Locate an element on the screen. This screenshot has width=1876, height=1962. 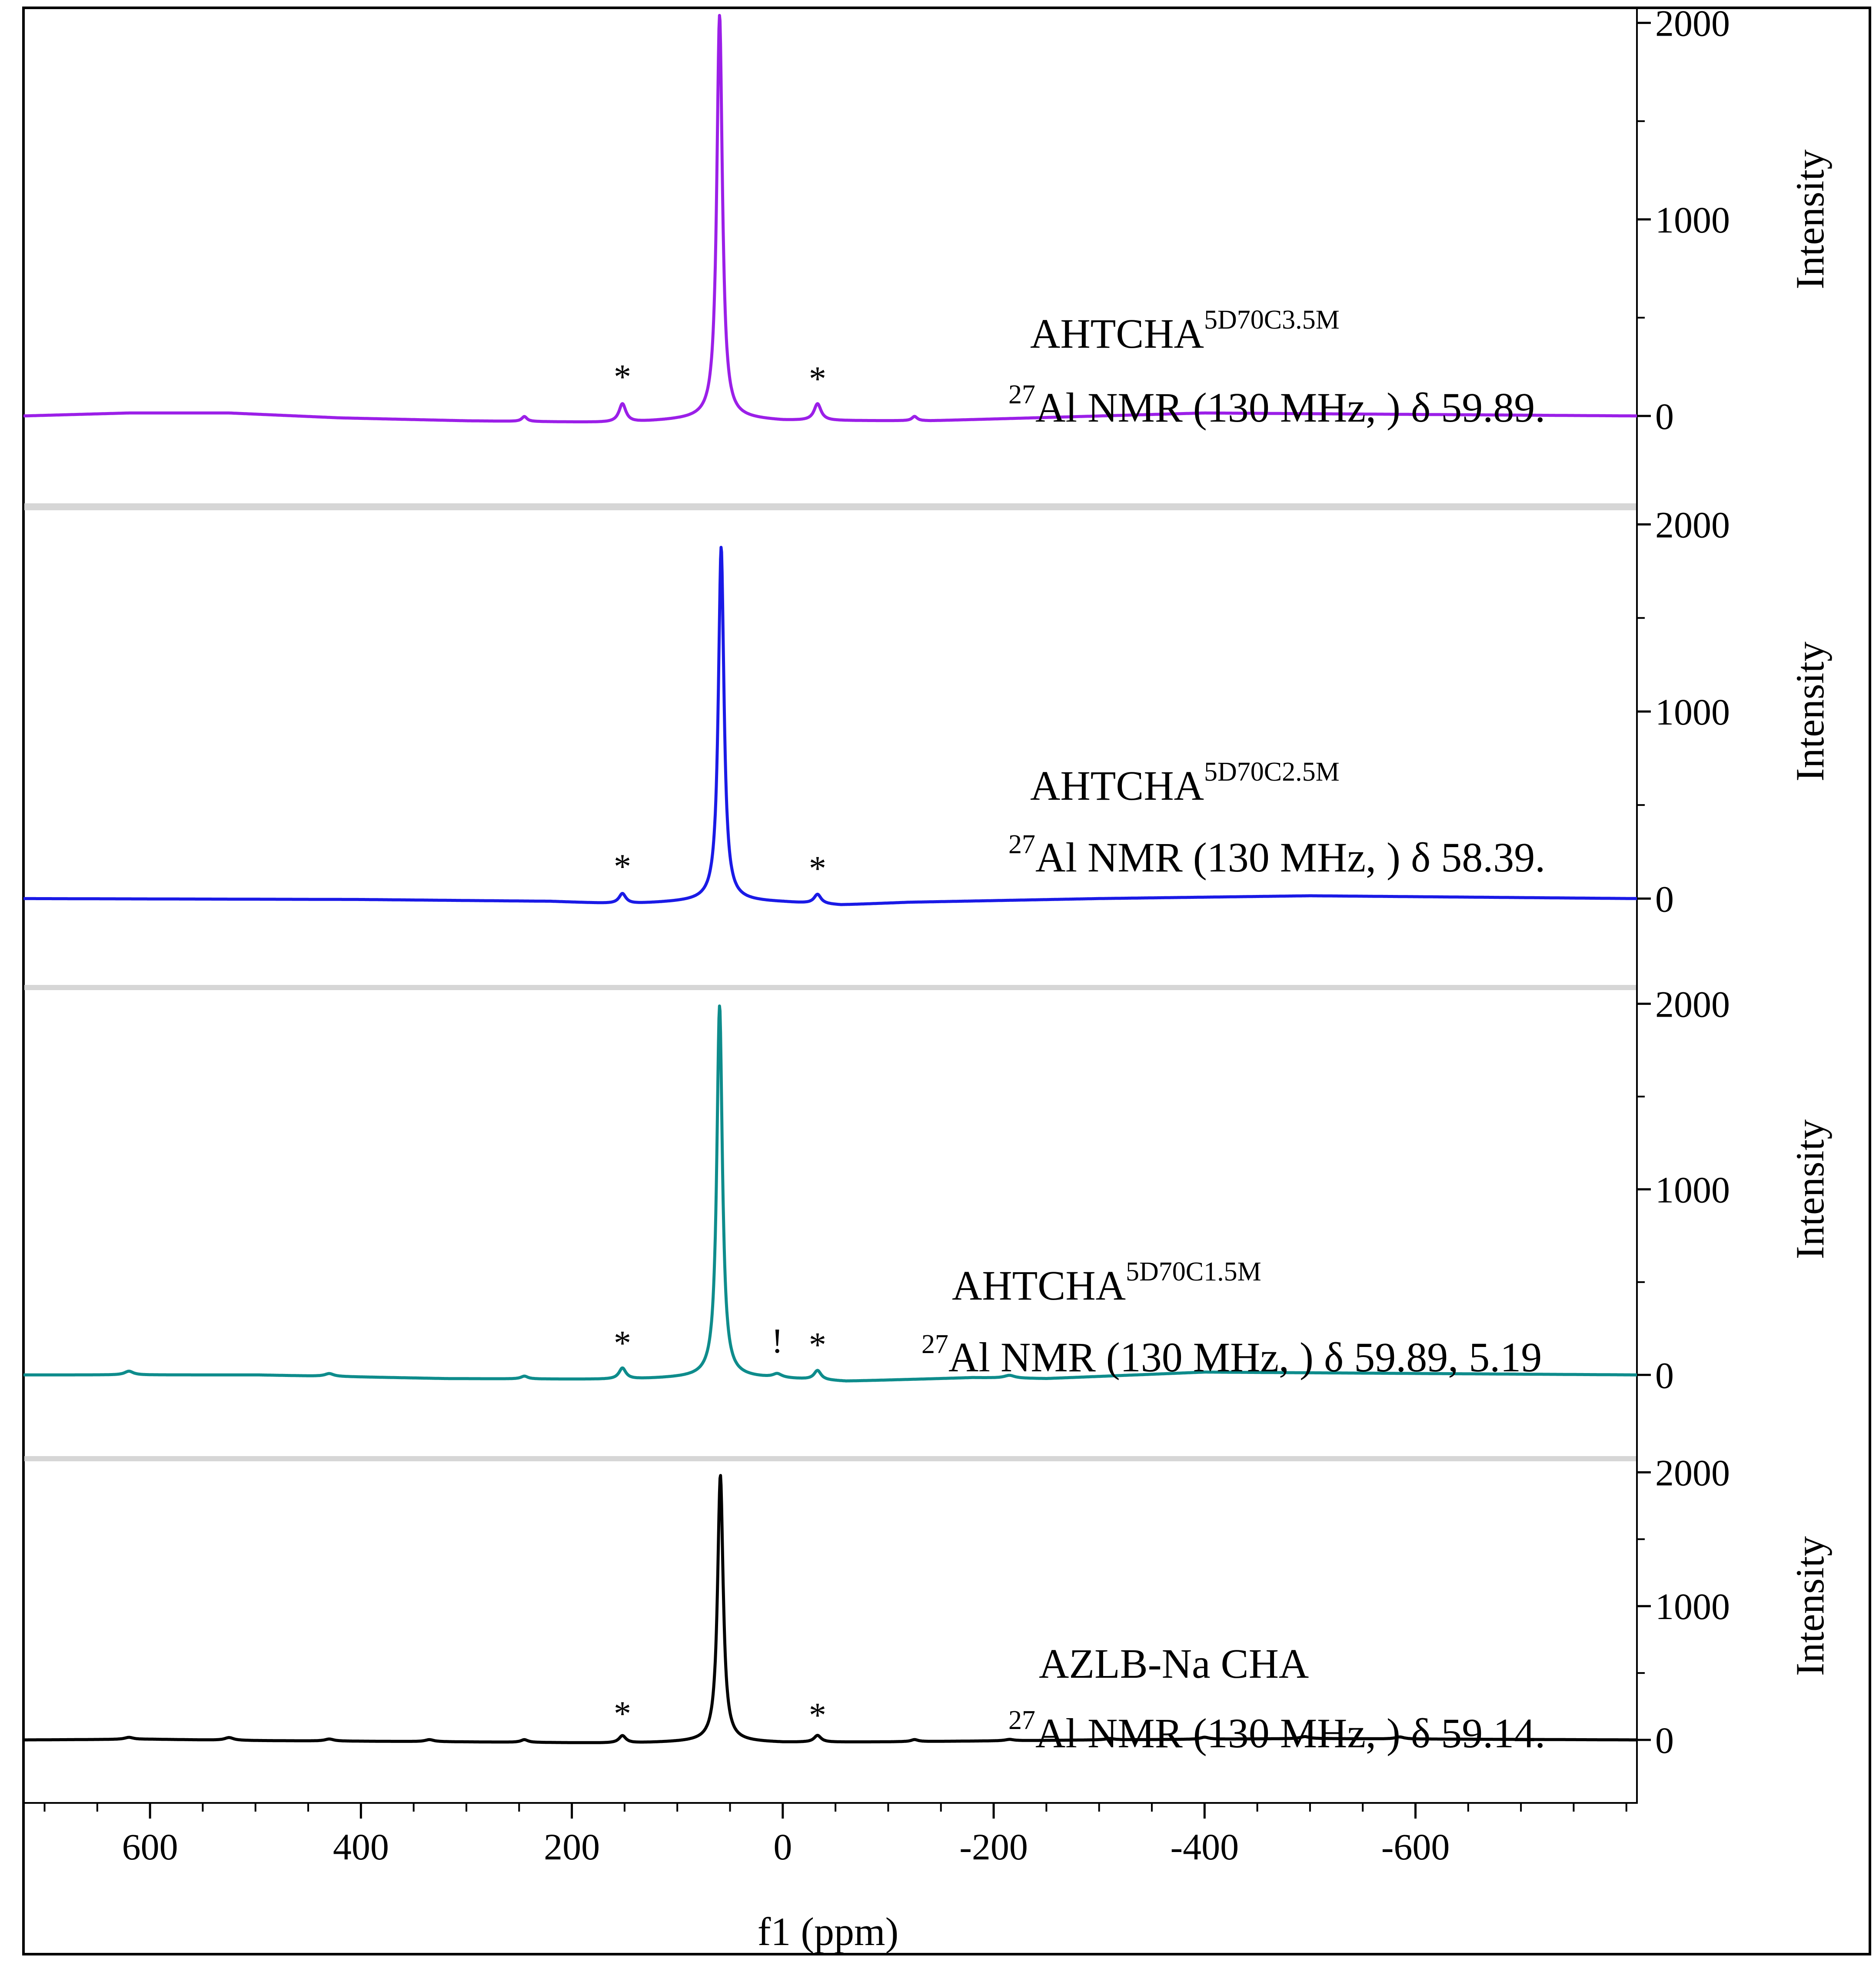
x-tick-label: -400 is located at coordinates (1205, 1847).